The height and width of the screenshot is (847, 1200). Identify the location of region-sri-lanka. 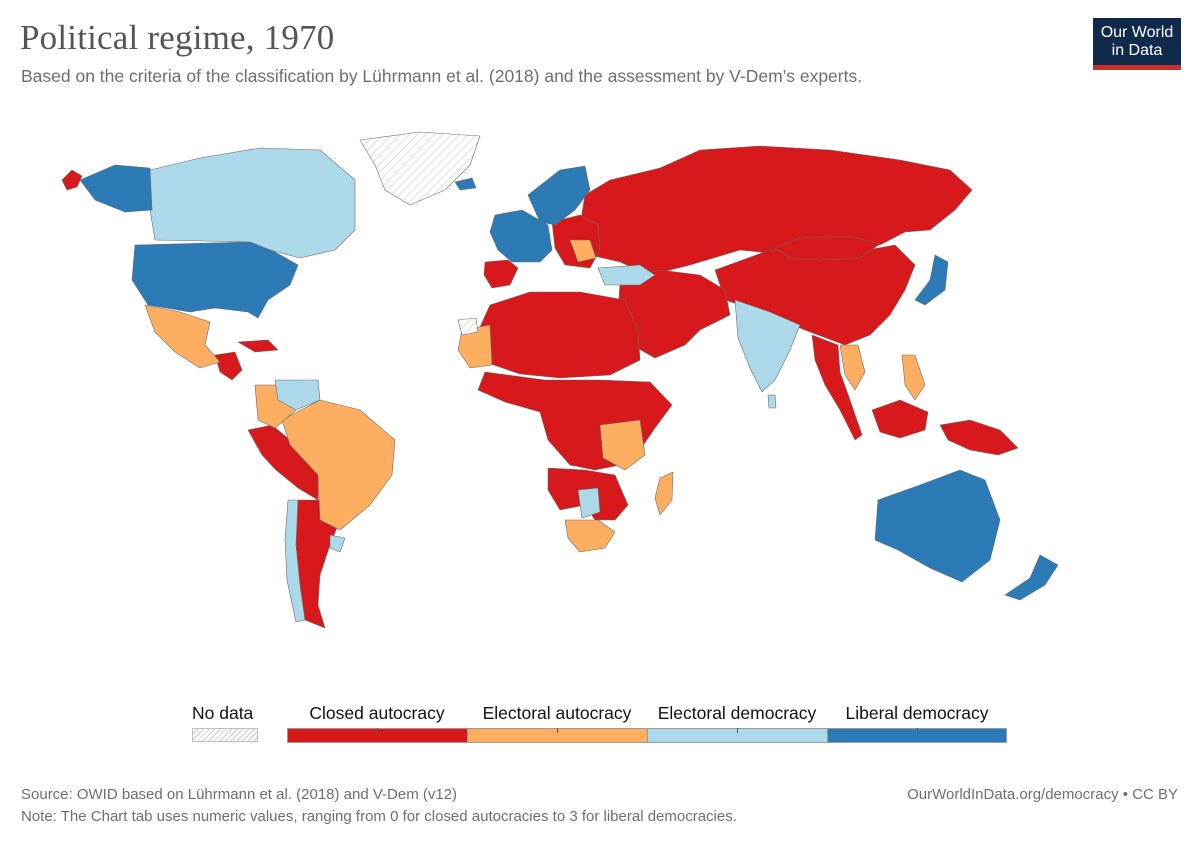
(772, 401).